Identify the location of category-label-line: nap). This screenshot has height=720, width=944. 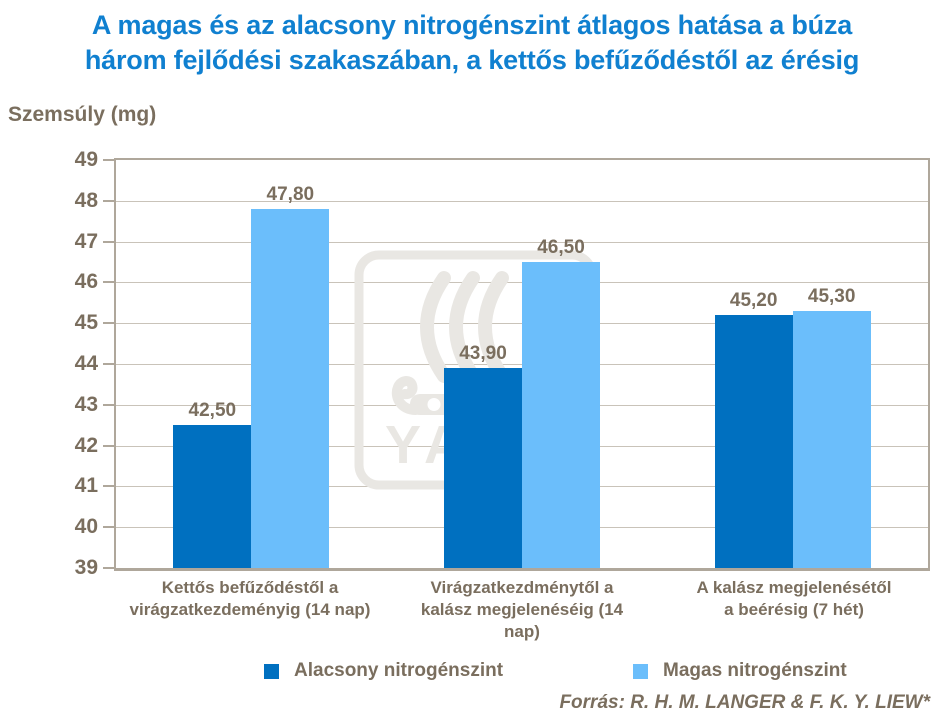
(522, 631).